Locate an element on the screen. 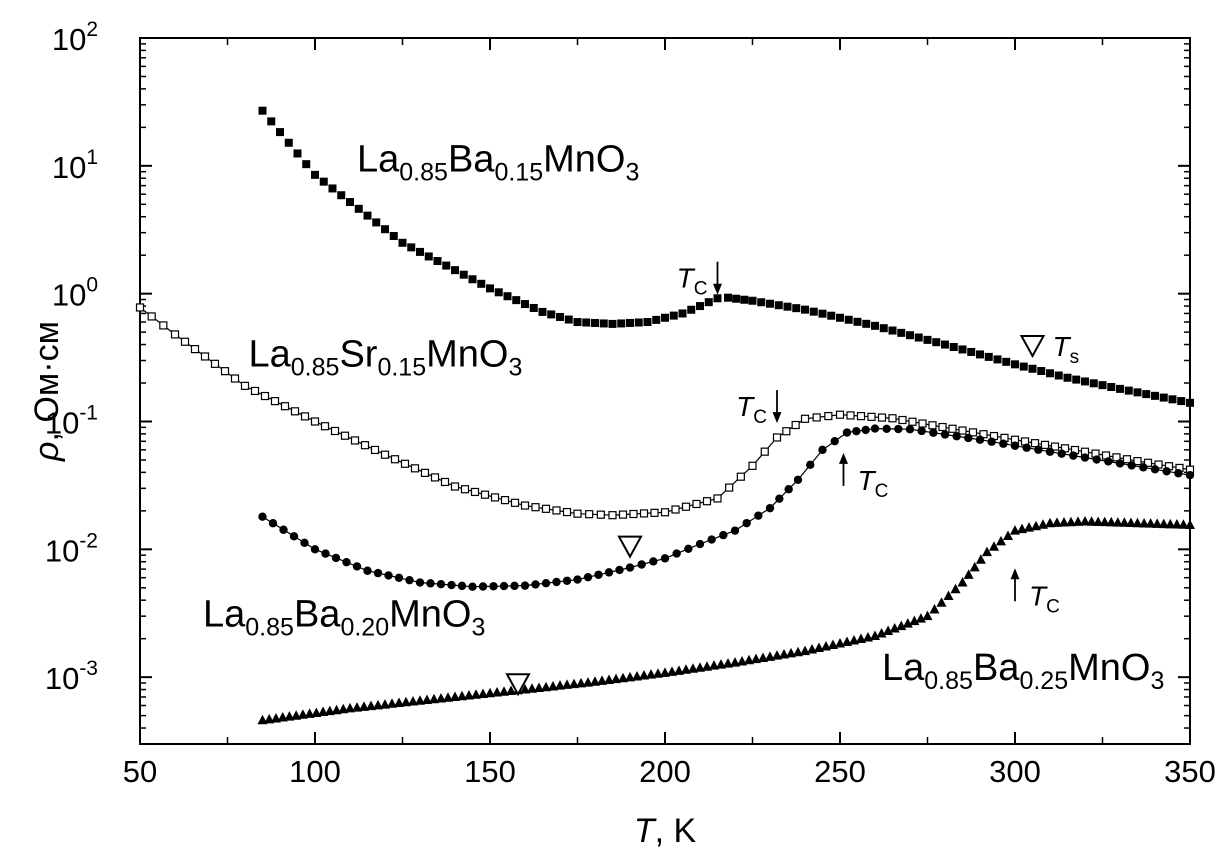 This screenshot has width=1224, height=849. tc-marker: TC is located at coordinates (758, 409).